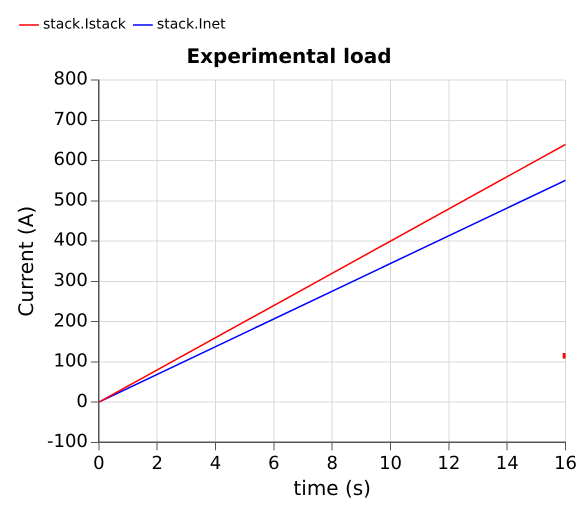 The image size is (588, 510). What do you see at coordinates (26, 261) in the screenshot?
I see `y-axis-title: Current (A)` at bounding box center [26, 261].